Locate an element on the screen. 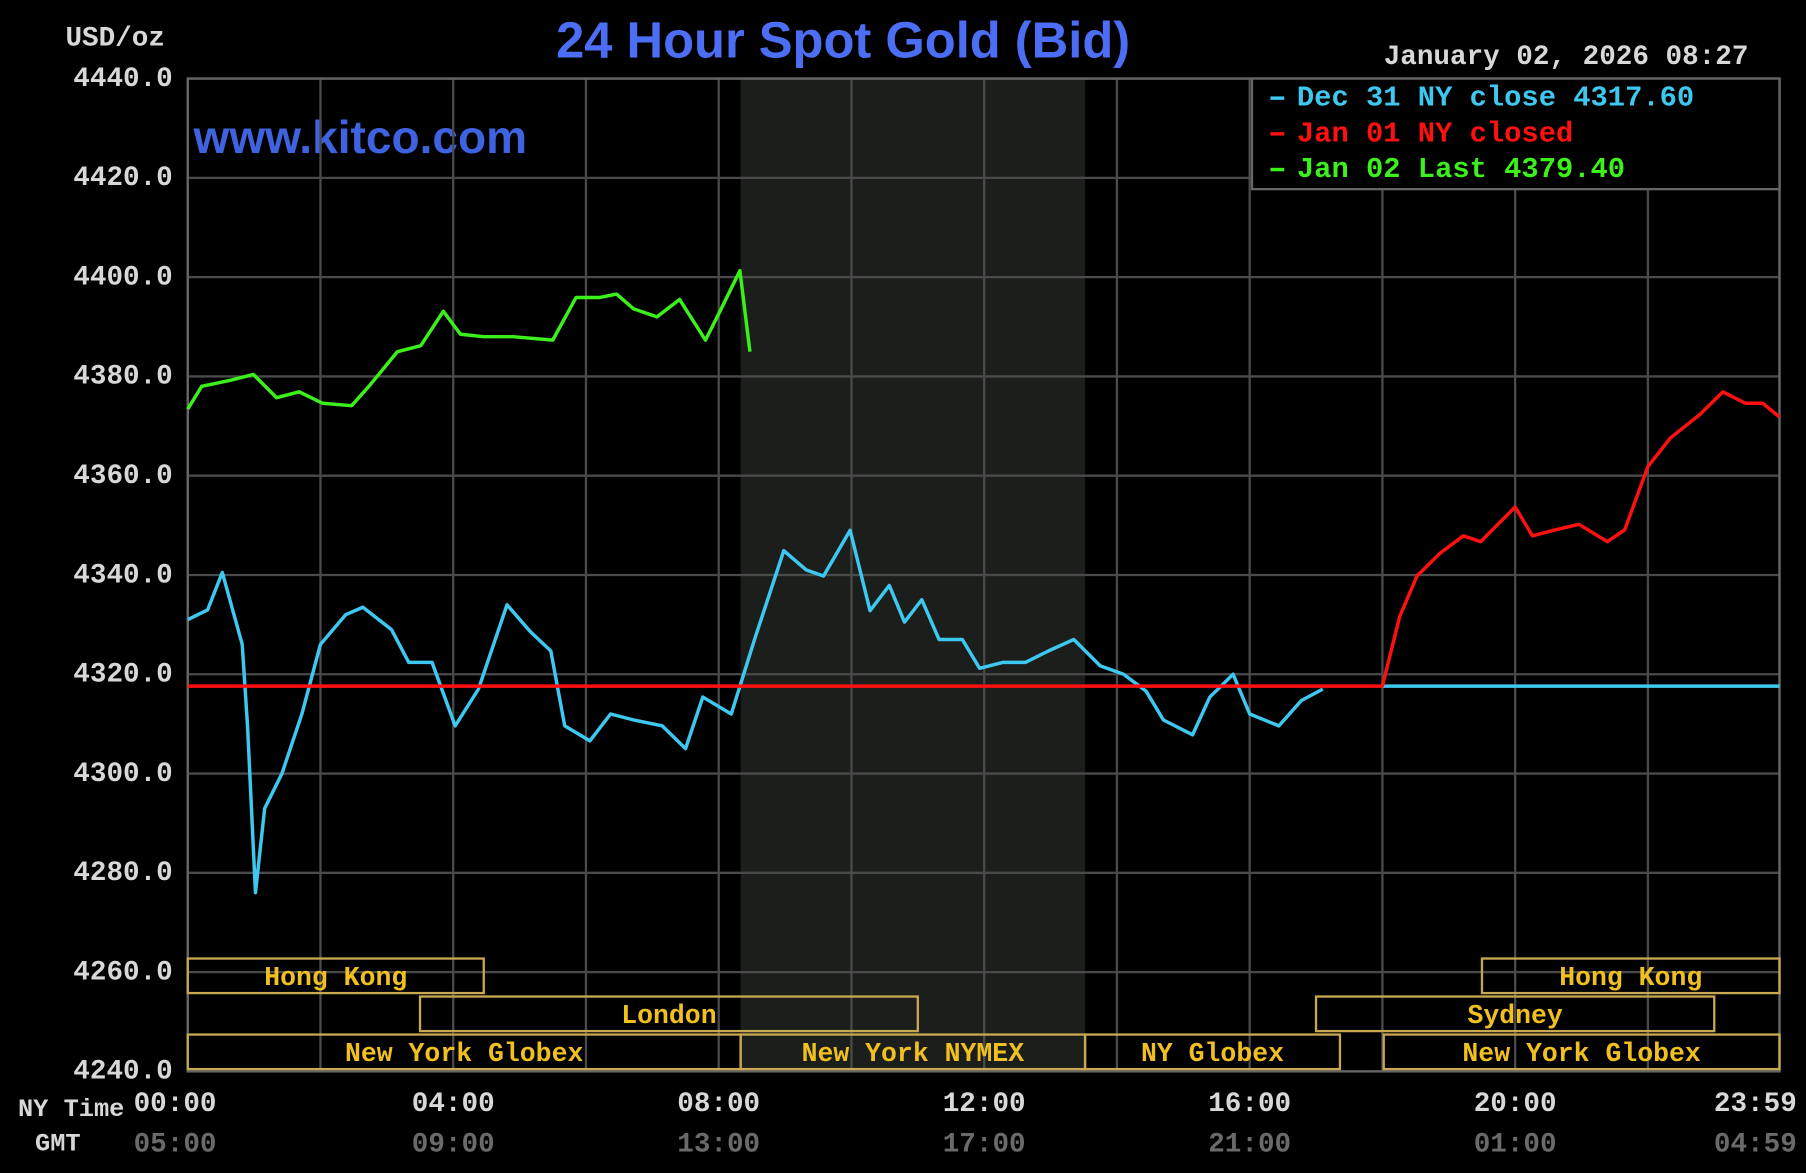 The width and height of the screenshot is (1806, 1173). legend-label: Jan 01 NY closed is located at coordinates (1435, 133).